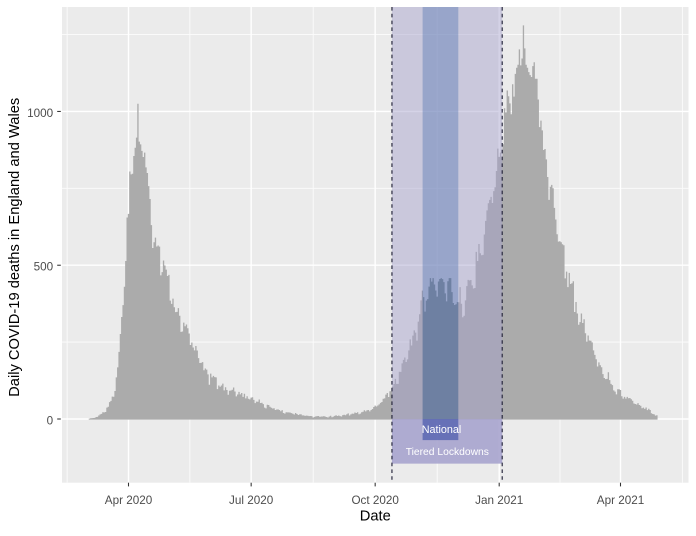 The image size is (696, 536). Describe the element at coordinates (620, 500) in the screenshot. I see `svg-text: Apr 2021` at that location.